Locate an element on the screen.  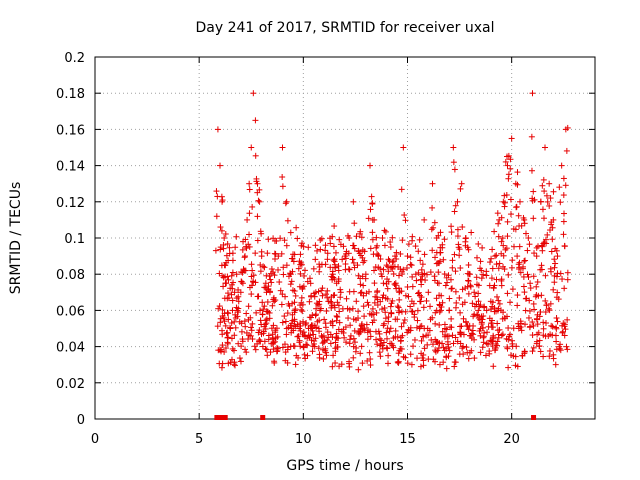
y-tick-label: 0.08 is located at coordinates (70, 275).